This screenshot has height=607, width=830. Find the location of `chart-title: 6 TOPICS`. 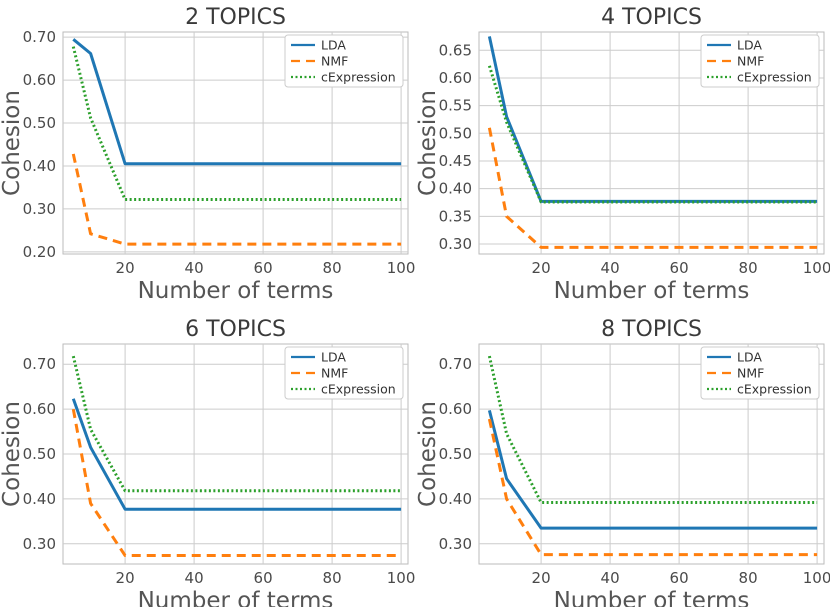

chart-title: 6 TOPICS is located at coordinates (235, 329).